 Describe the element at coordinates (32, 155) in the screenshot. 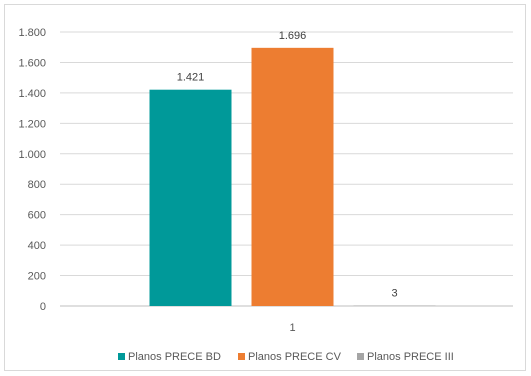

I see `y-tick-label: 1.000` at that location.